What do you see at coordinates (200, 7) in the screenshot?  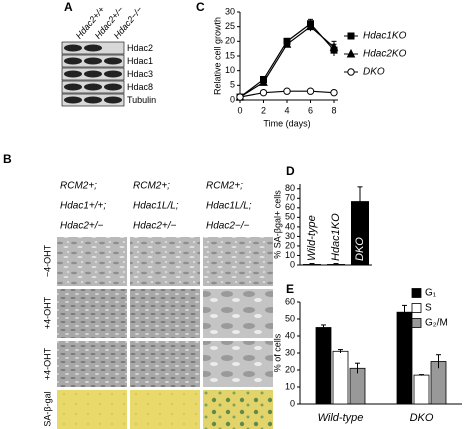 I see `panel-label: C` at bounding box center [200, 7].